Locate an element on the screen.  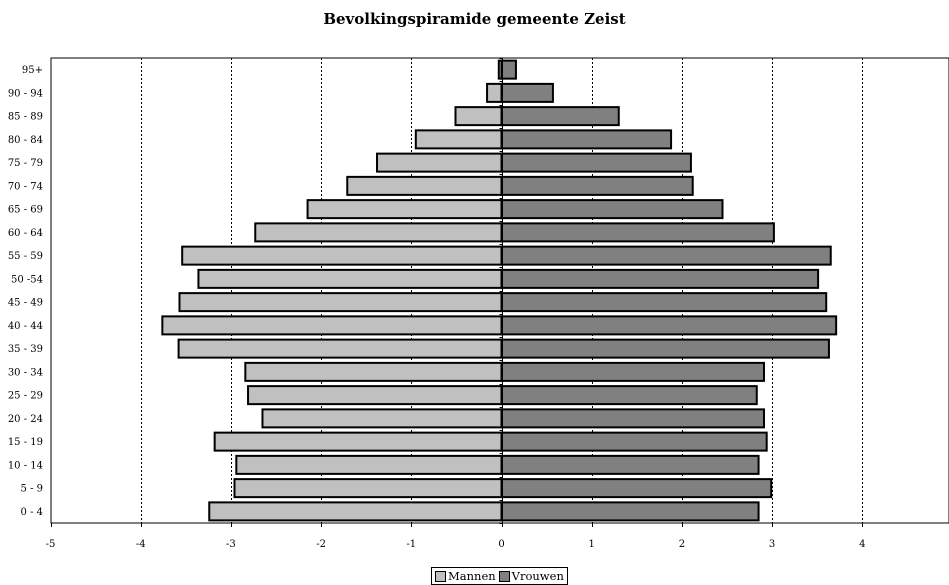
y-tick-label: 75 - 79 is located at coordinates (25, 163).